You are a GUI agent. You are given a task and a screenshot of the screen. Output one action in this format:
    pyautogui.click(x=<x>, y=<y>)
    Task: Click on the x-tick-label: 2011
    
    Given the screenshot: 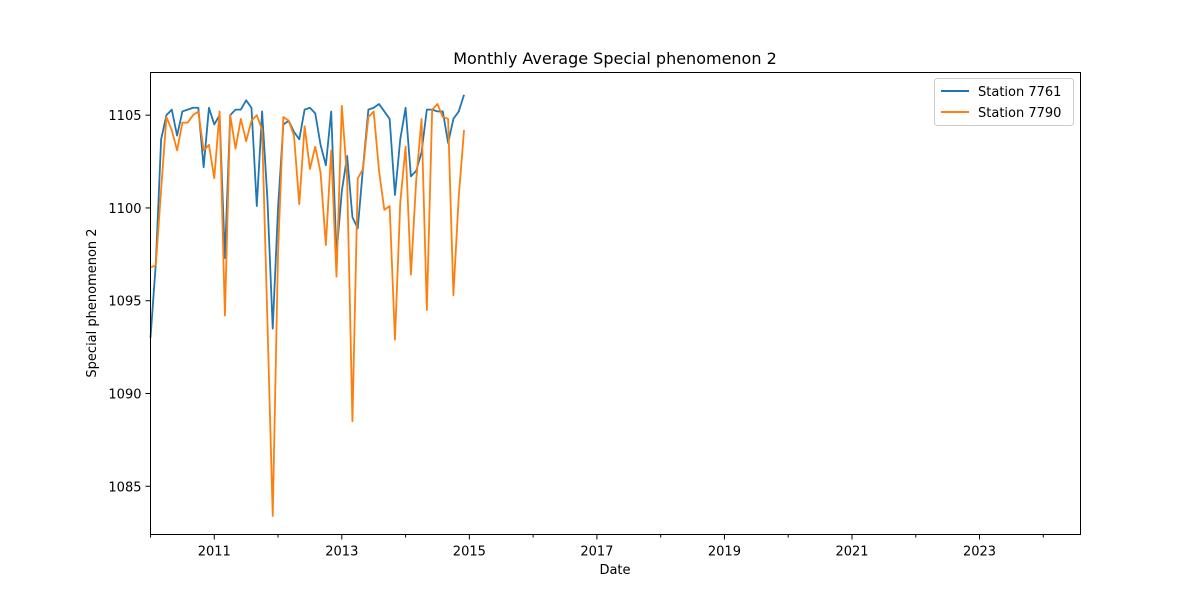 What is the action you would take?
    pyautogui.click(x=214, y=552)
    